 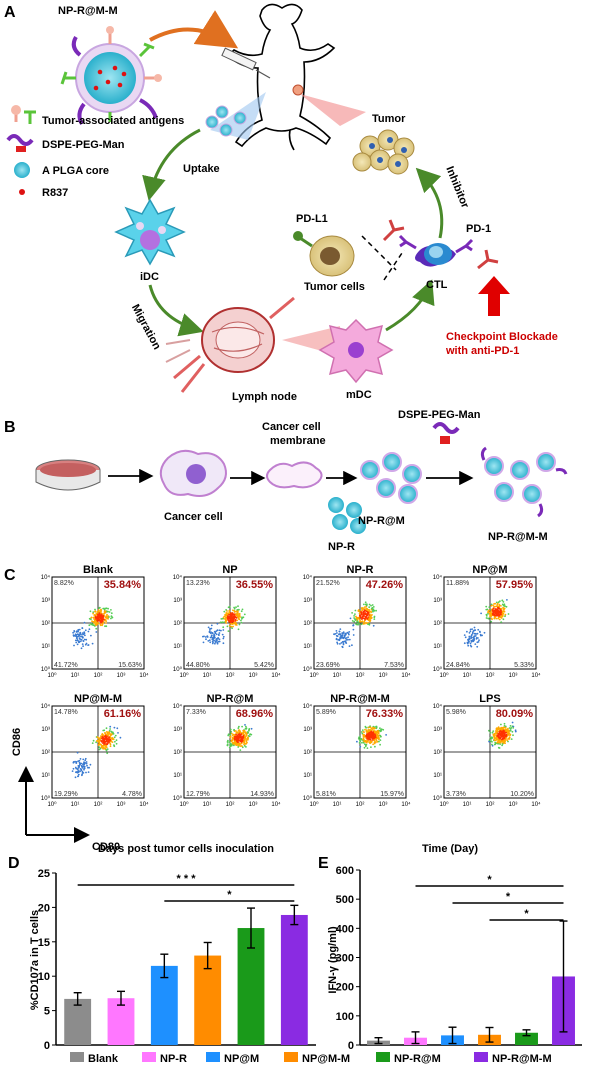 I want to click on membrane-label-2: membrane, so click(x=298, y=441).